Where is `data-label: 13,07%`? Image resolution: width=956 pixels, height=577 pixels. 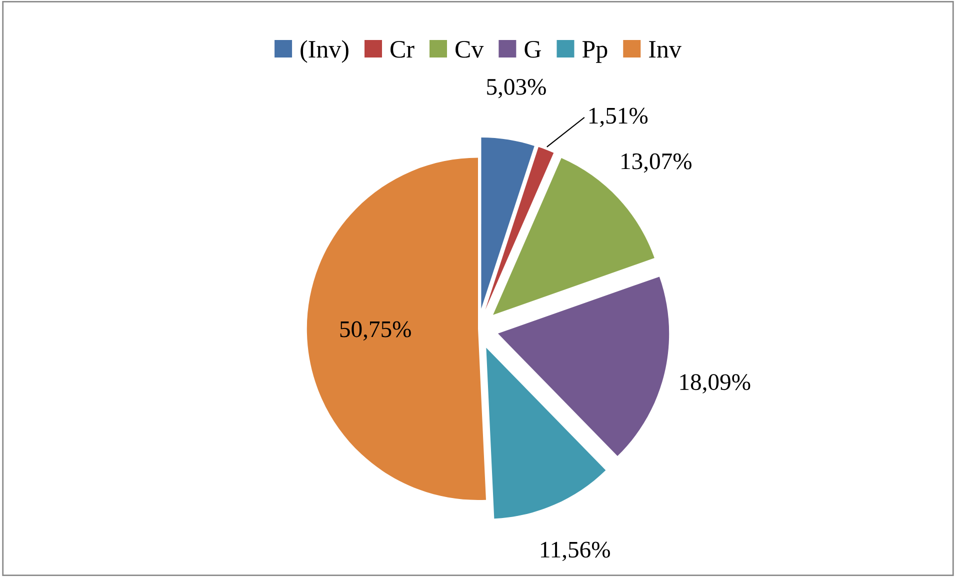 data-label: 13,07% is located at coordinates (657, 163).